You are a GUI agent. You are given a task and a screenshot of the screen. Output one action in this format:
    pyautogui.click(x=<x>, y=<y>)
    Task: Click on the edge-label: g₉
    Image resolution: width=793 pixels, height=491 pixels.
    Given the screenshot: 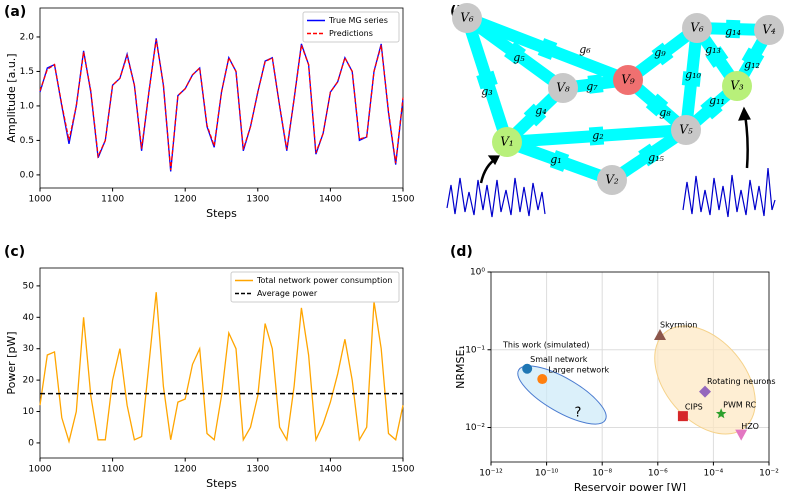 What is the action you would take?
    pyautogui.click(x=660, y=52)
    